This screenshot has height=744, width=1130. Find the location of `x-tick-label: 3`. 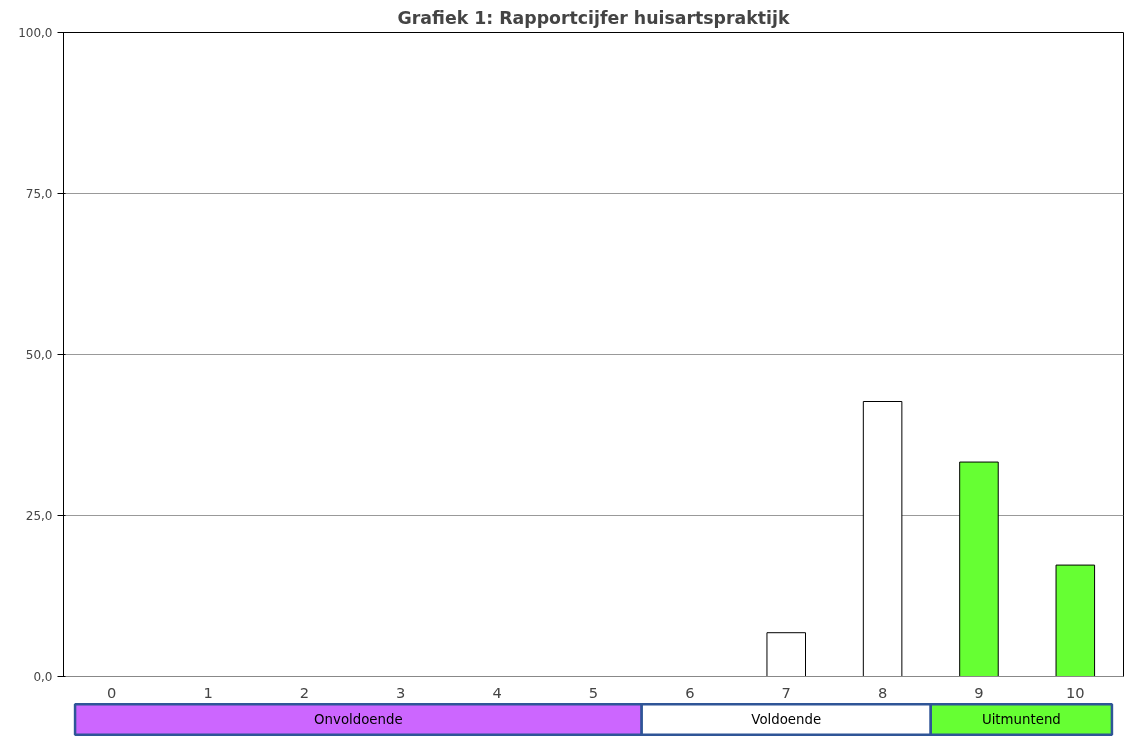

x-tick-label: 3 is located at coordinates (401, 692).